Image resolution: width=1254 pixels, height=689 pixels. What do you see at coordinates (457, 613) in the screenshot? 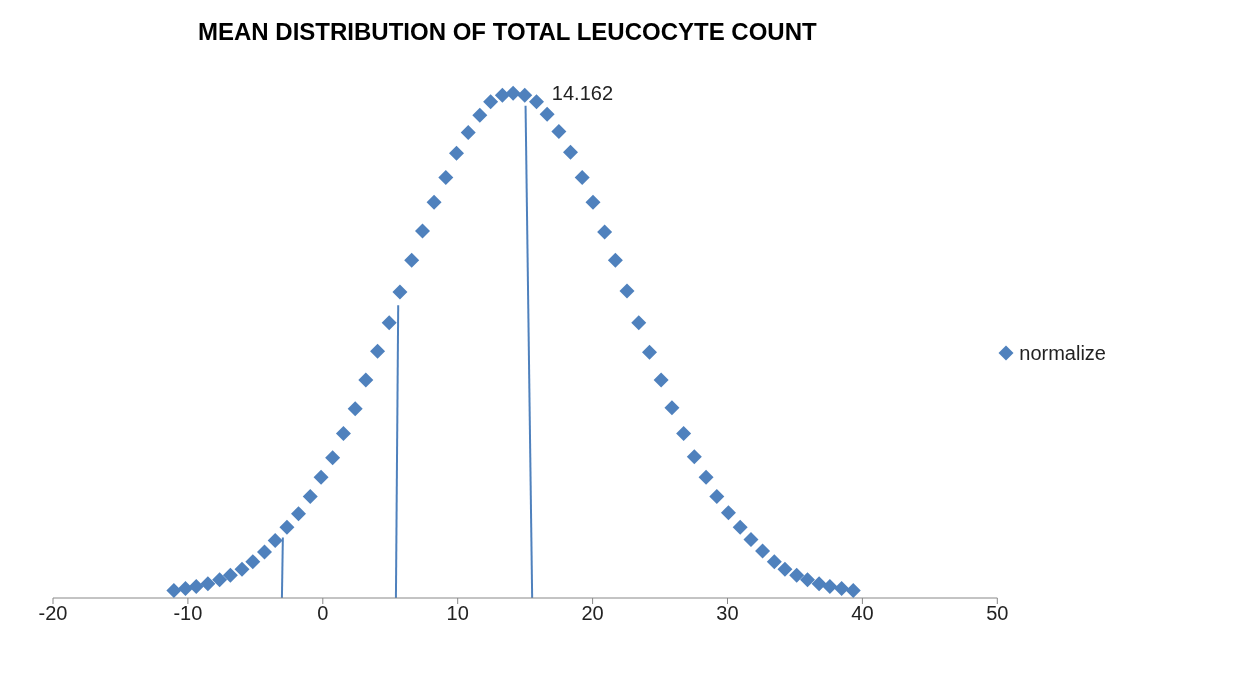
I see `x-tick-label: 10` at bounding box center [457, 613].